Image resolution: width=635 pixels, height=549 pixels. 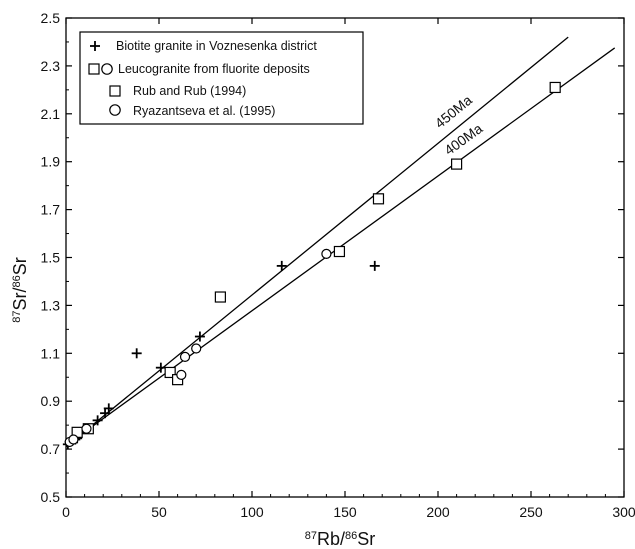 What do you see at coordinates (66, 512) in the screenshot?
I see `x-tick-label: 0` at bounding box center [66, 512].